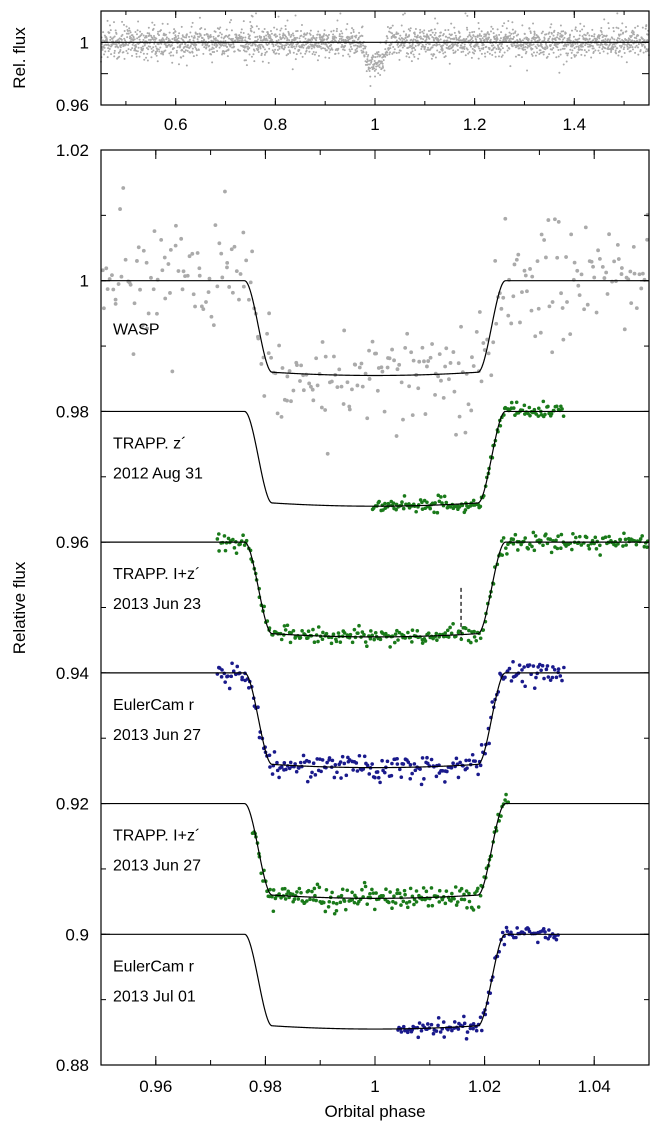 The image size is (654, 1129). What do you see at coordinates (72, 673) in the screenshot?
I see `y-tick-label: 0.94` at bounding box center [72, 673].